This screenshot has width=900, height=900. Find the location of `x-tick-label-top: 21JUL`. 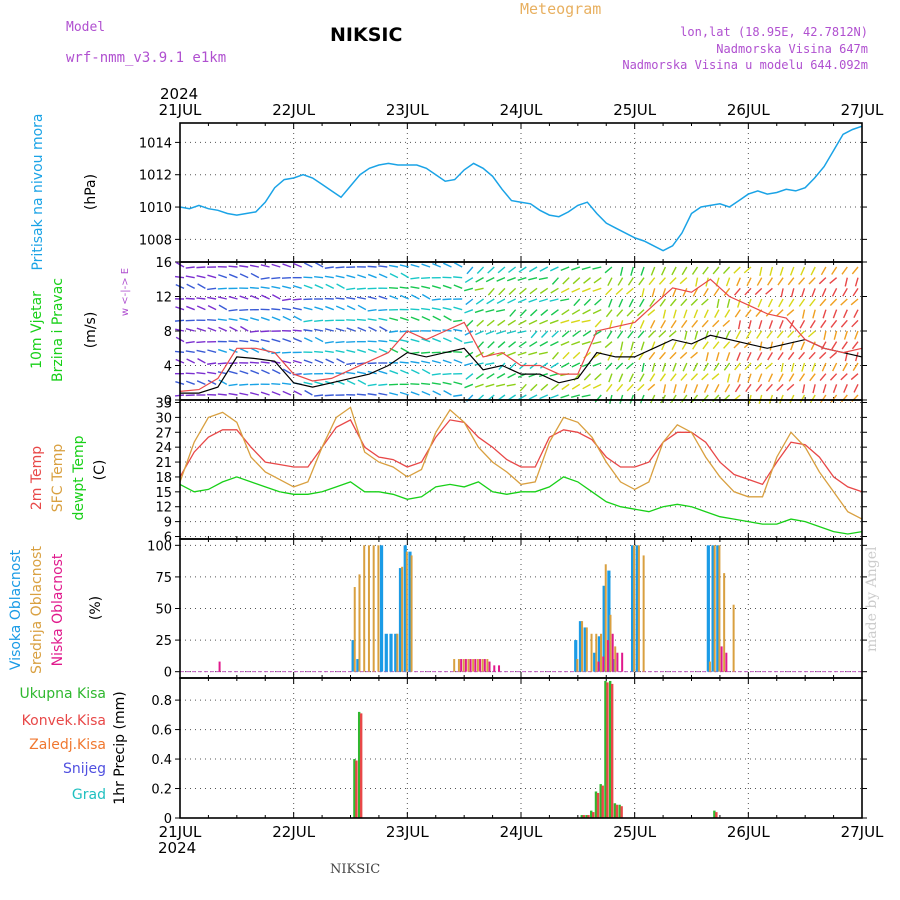

x-tick-label-top: 21JUL is located at coordinates (180, 110).